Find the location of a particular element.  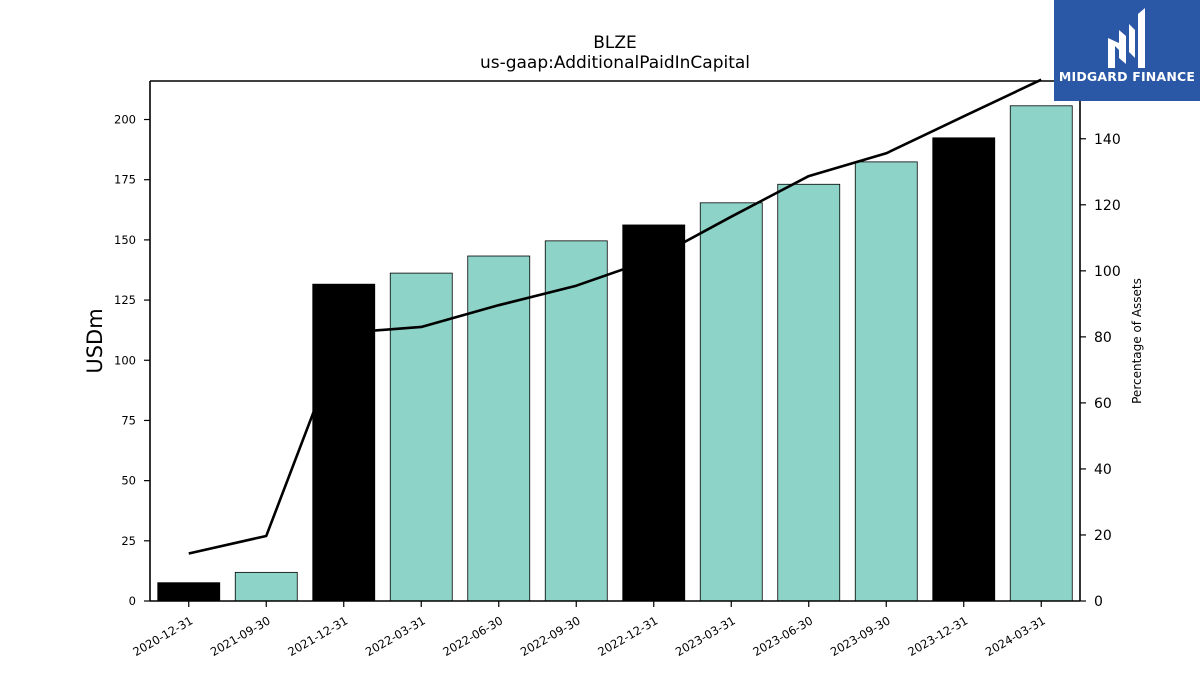

midgard-finance-logo: MIDGARD FINANCE is located at coordinates (1127, 50).